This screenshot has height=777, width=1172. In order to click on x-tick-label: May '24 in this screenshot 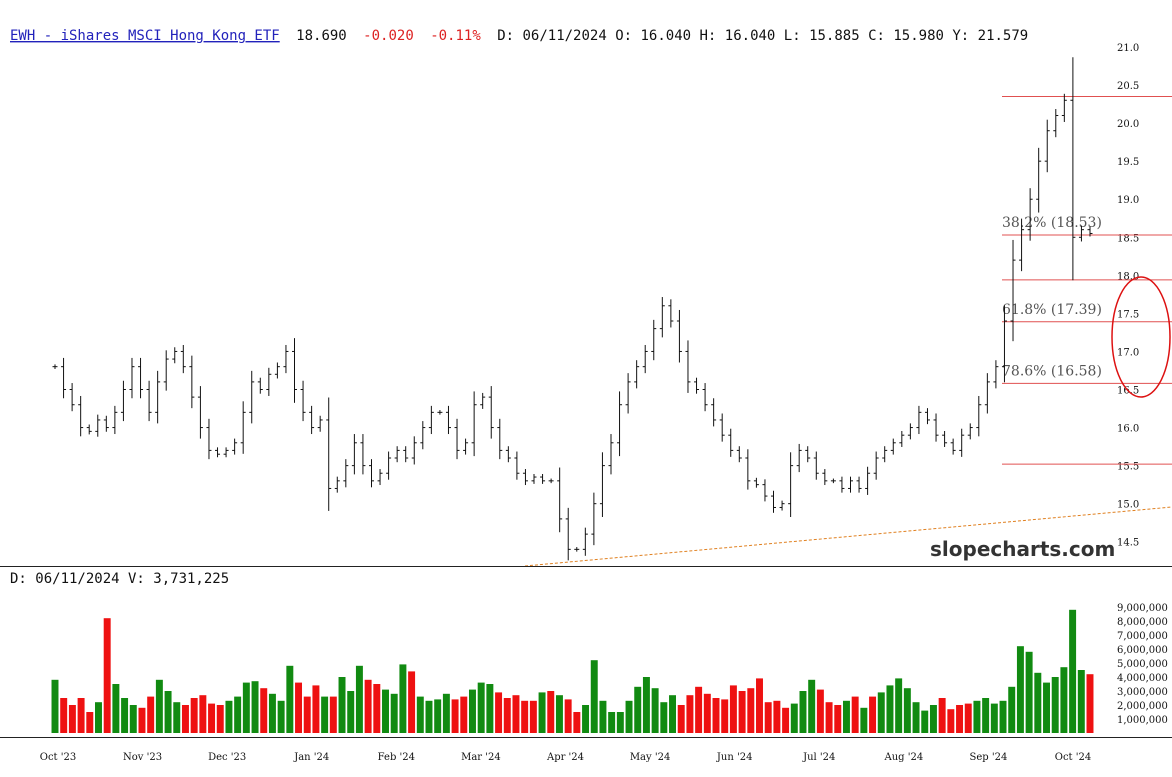, I will do `click(650, 757)`.